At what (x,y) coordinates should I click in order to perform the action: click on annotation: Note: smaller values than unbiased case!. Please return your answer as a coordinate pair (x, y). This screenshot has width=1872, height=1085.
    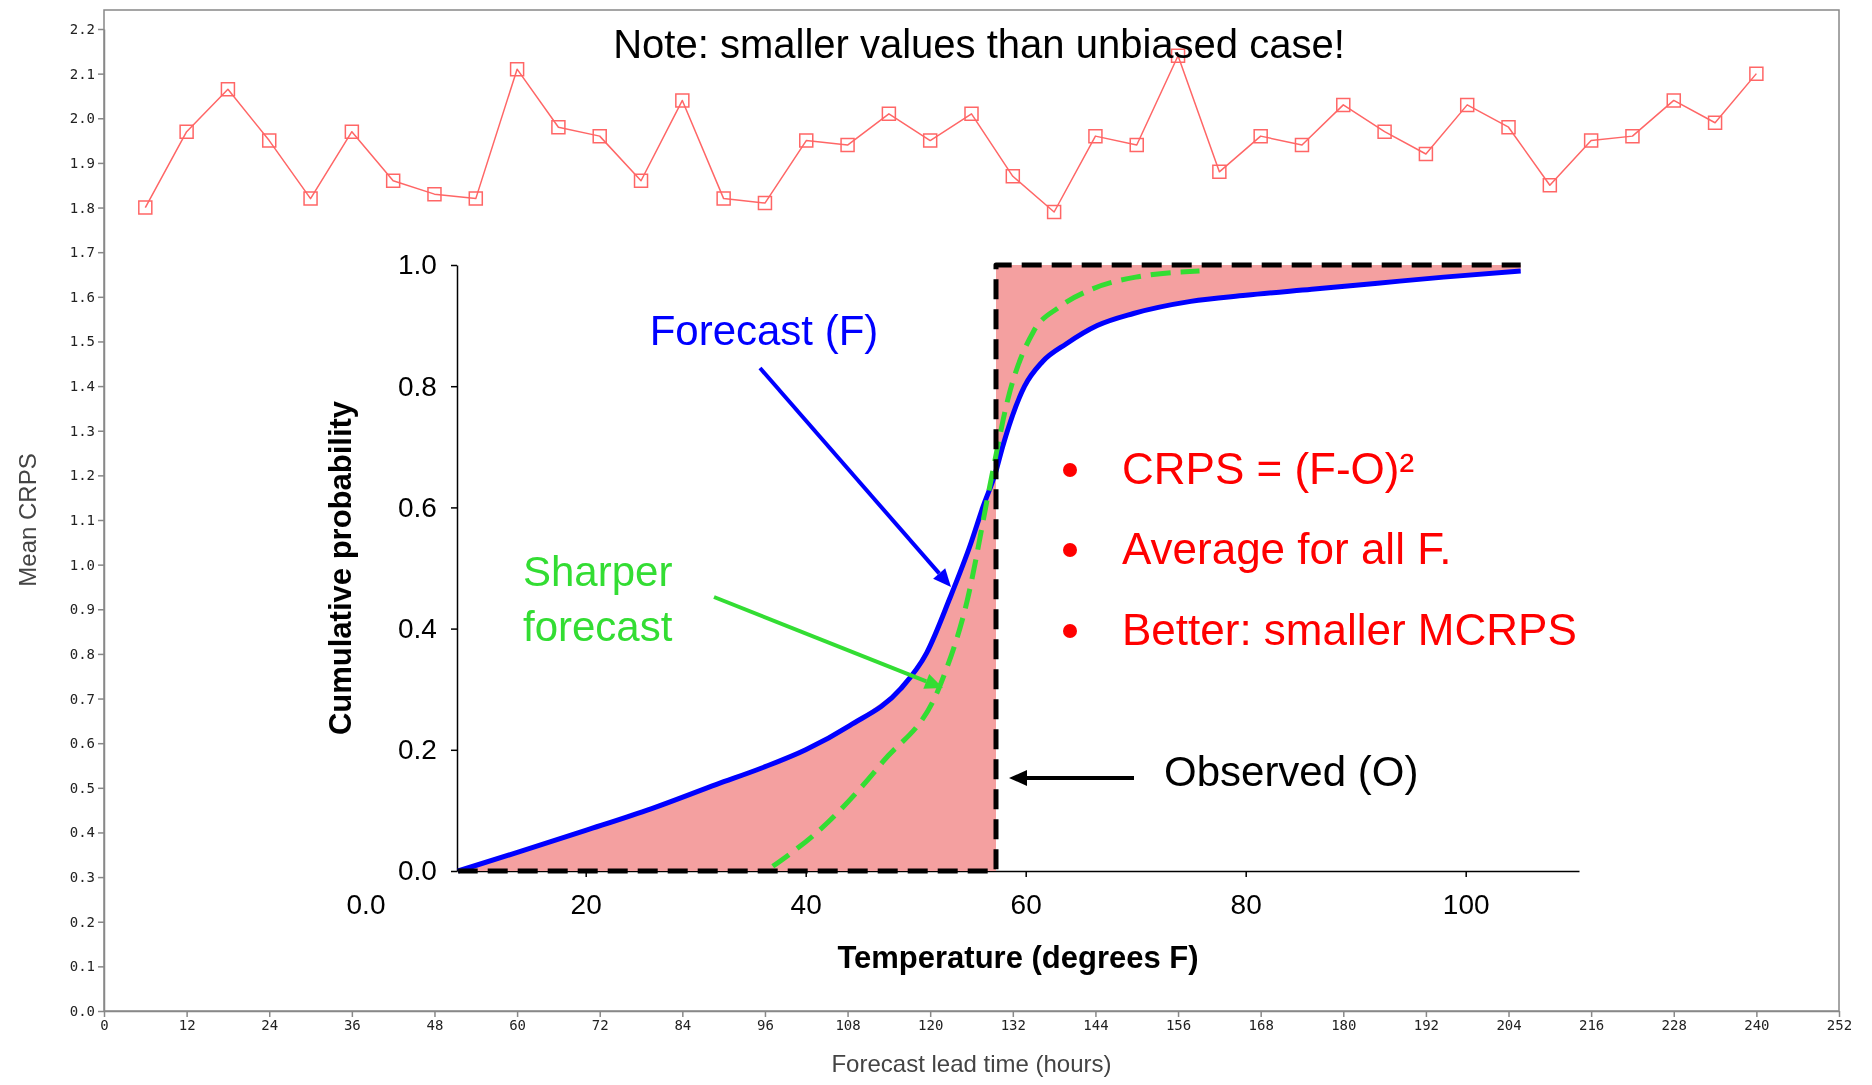
    Looking at the image, I should click on (979, 44).